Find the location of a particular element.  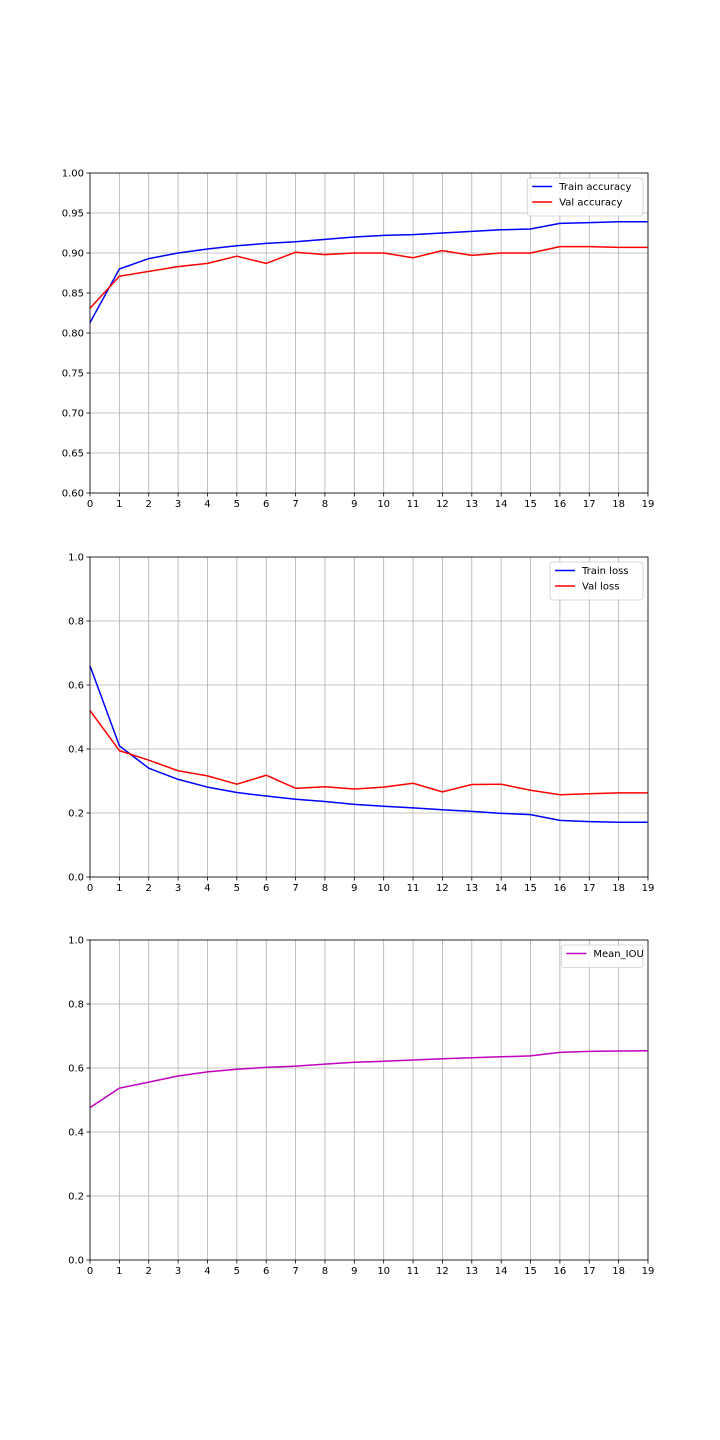

legend: Train loss Val loss is located at coordinates (596, 581).